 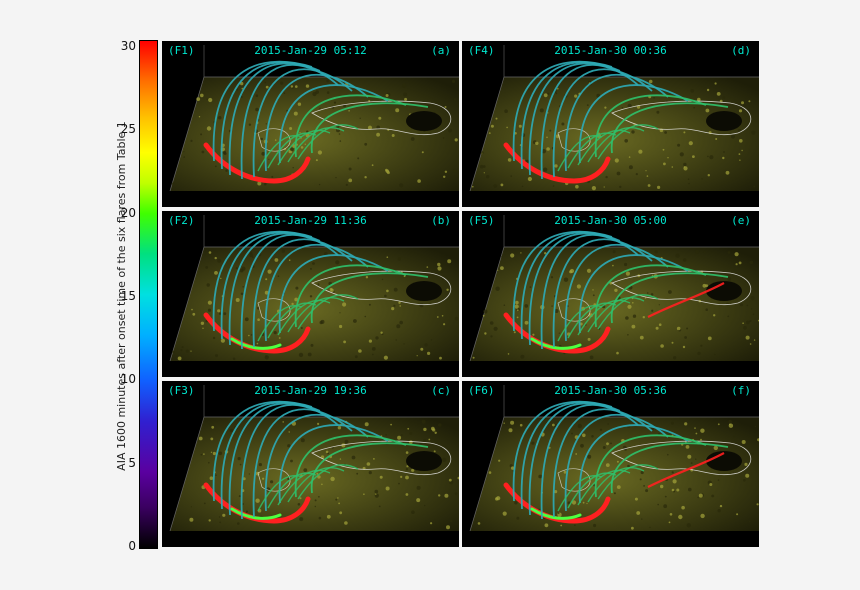 I want to click on panel-id: (F1), so click(x=181, y=50).